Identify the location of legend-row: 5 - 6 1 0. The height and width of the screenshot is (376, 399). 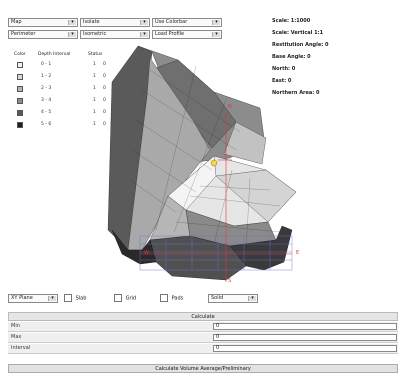
(63, 125).